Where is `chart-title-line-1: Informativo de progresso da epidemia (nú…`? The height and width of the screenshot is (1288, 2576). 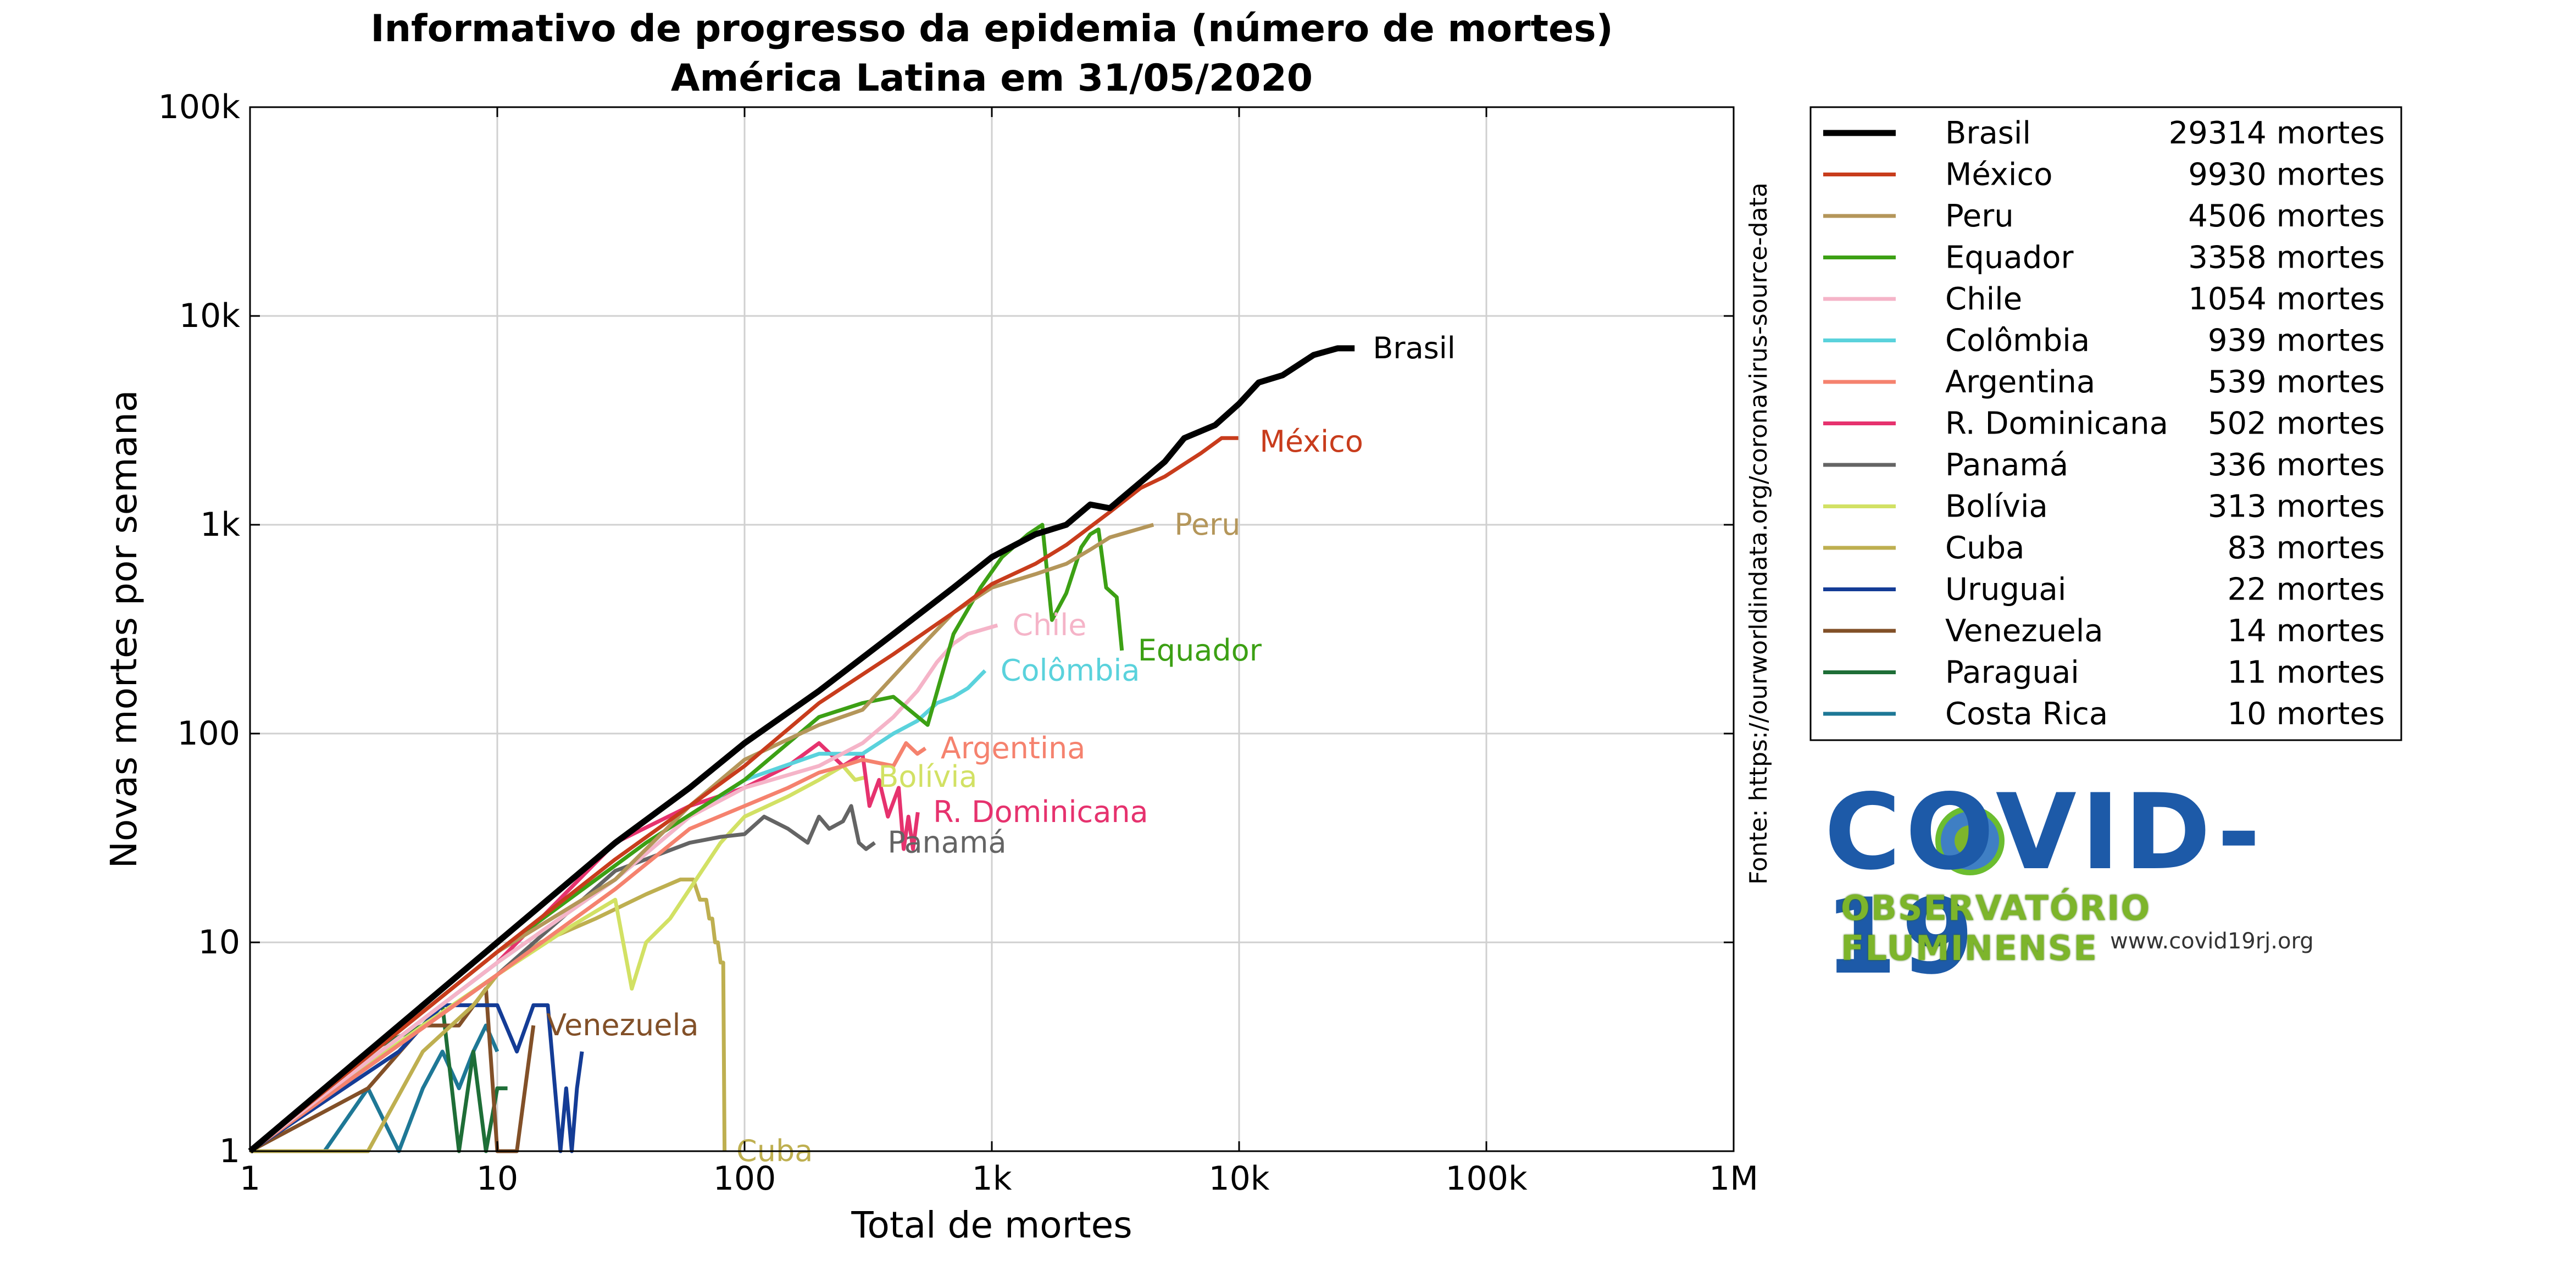 chart-title-line-1: Informativo de progresso da epidemia (nú… is located at coordinates (991, 29).